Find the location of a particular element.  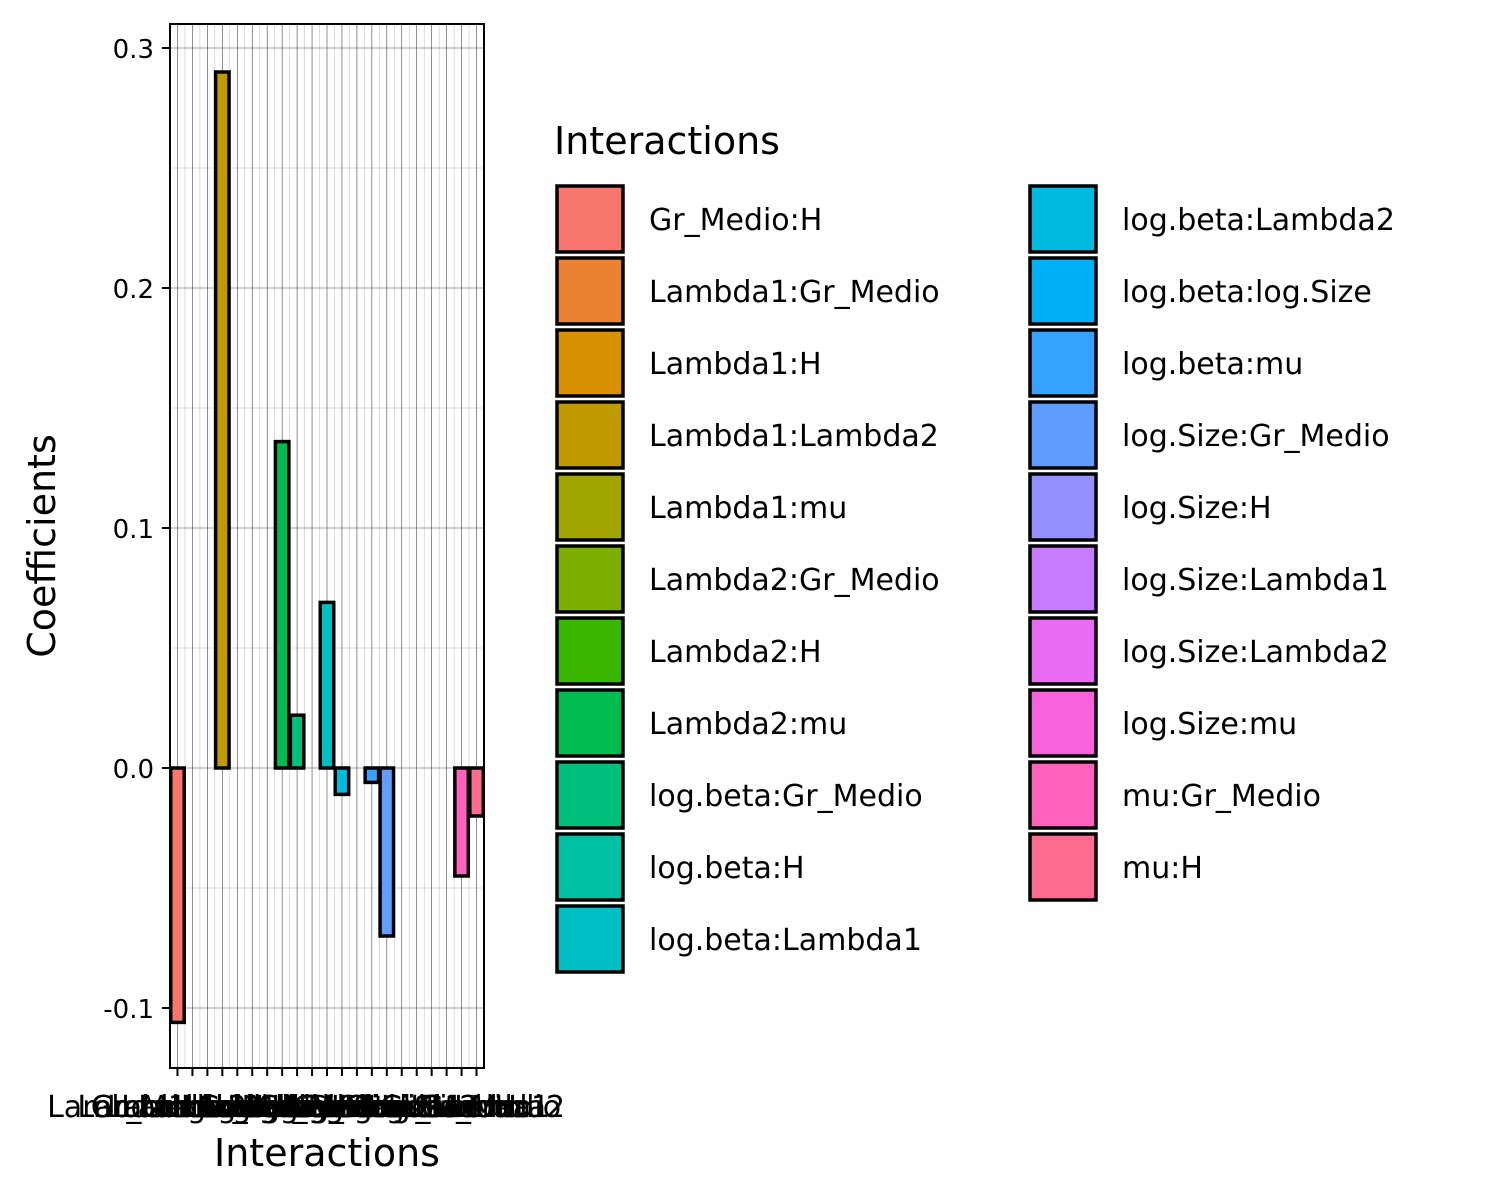

x-tick-label: Lambda1:mu is located at coordinates (237, 1107).